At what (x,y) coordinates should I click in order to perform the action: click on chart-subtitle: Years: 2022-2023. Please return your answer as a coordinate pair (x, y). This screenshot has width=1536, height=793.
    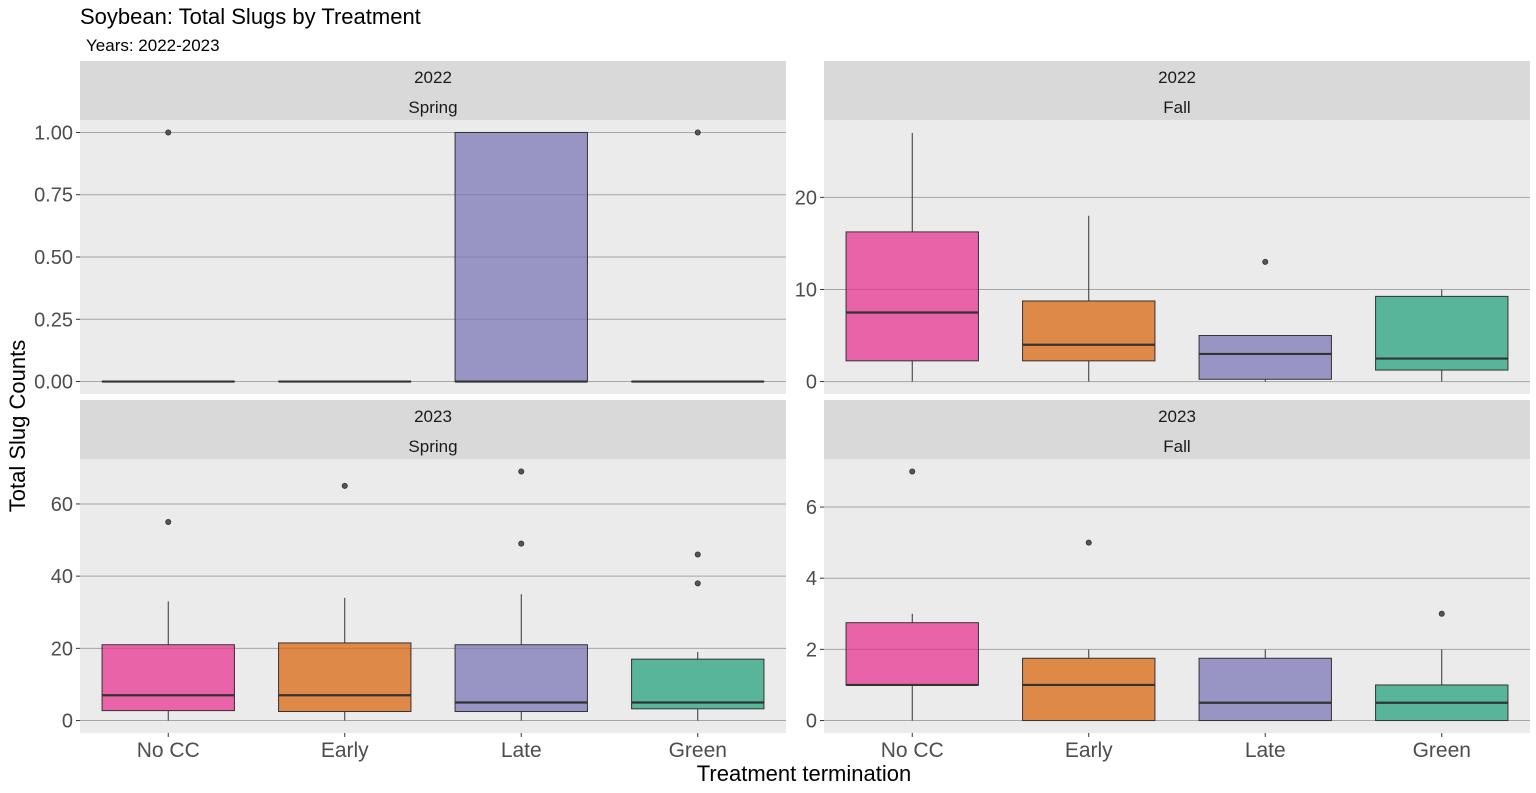
    Looking at the image, I should click on (153, 45).